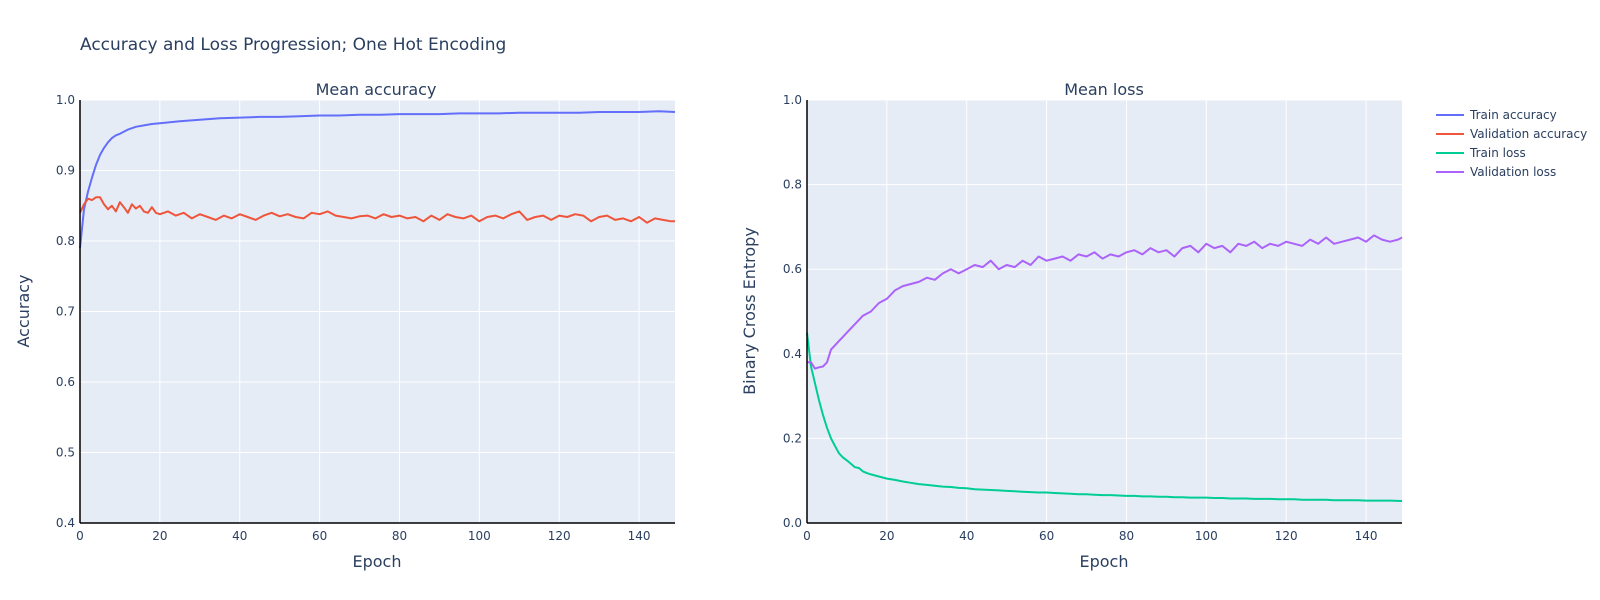 The image size is (1600, 600). Describe the element at coordinates (792, 269) in the screenshot. I see `y-tick-label-loss: 0.6` at that location.